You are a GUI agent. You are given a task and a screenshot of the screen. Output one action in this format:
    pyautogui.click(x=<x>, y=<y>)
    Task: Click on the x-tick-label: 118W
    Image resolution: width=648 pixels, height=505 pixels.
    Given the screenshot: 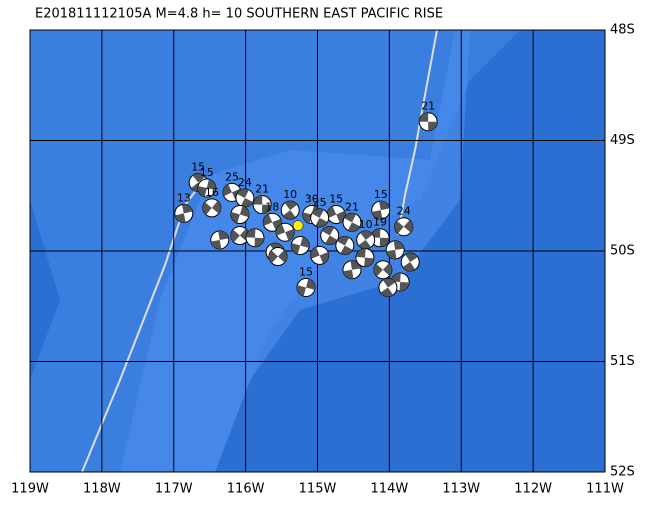 What is the action you would take?
    pyautogui.click(x=102, y=489)
    